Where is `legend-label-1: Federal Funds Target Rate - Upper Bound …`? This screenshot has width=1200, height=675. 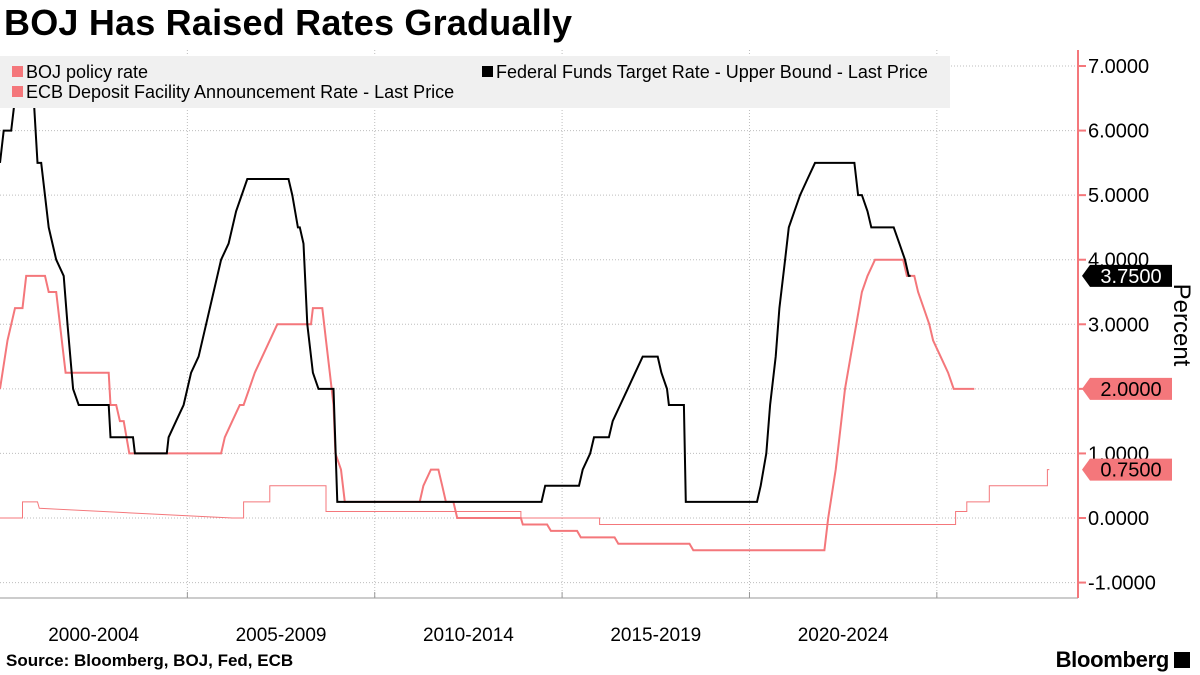 legend-label-1: Federal Funds Target Rate - Upper Bound … is located at coordinates (712, 72).